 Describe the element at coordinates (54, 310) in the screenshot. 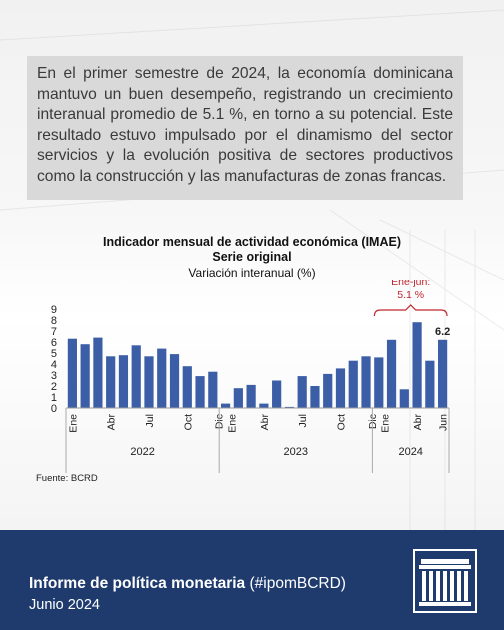

I see `y-tick-label: 9` at that location.